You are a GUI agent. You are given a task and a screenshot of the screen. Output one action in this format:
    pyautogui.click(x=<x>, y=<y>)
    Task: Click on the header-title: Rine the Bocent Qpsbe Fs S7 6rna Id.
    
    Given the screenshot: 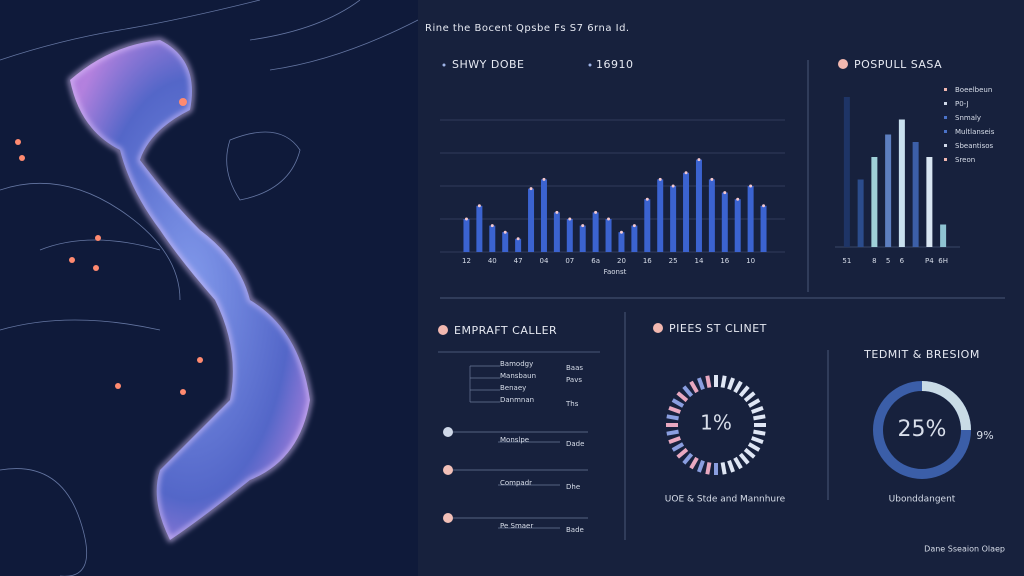 What is the action you would take?
    pyautogui.click(x=527, y=28)
    